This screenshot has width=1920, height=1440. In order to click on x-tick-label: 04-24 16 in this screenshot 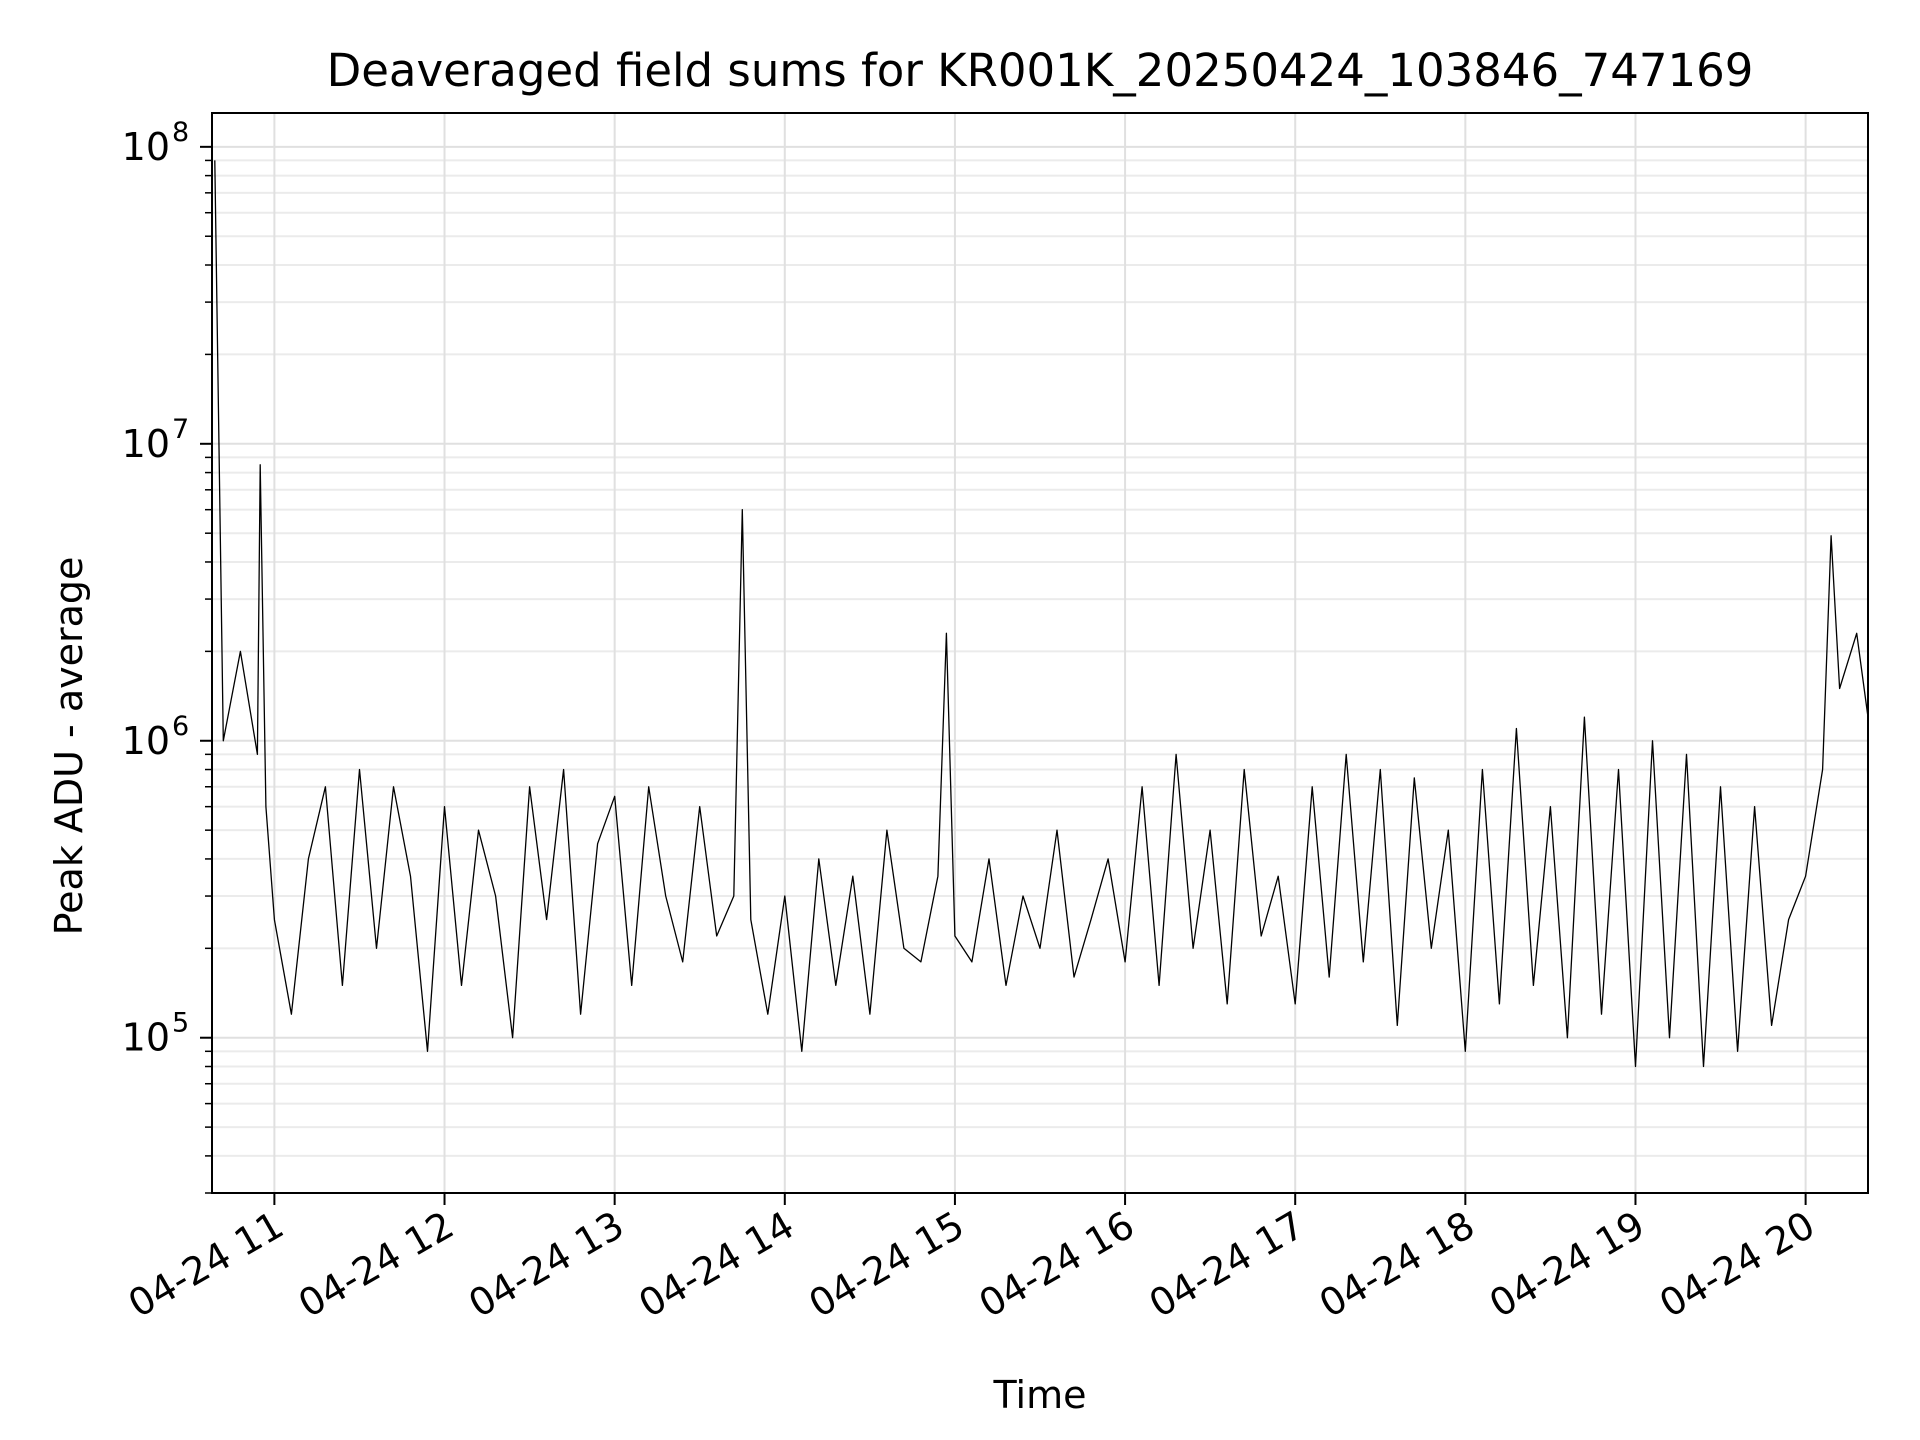, I will do `click(1057, 1265)`.